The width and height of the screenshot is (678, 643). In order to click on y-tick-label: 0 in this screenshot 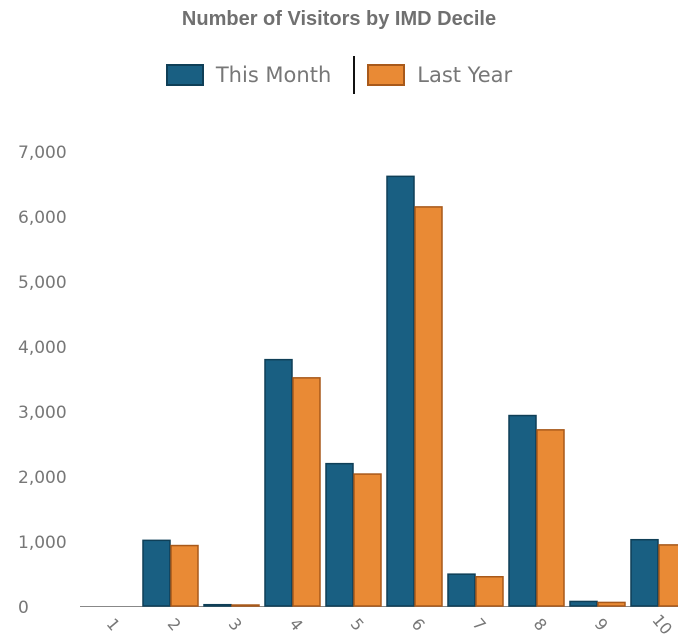, I will do `click(23, 608)`.